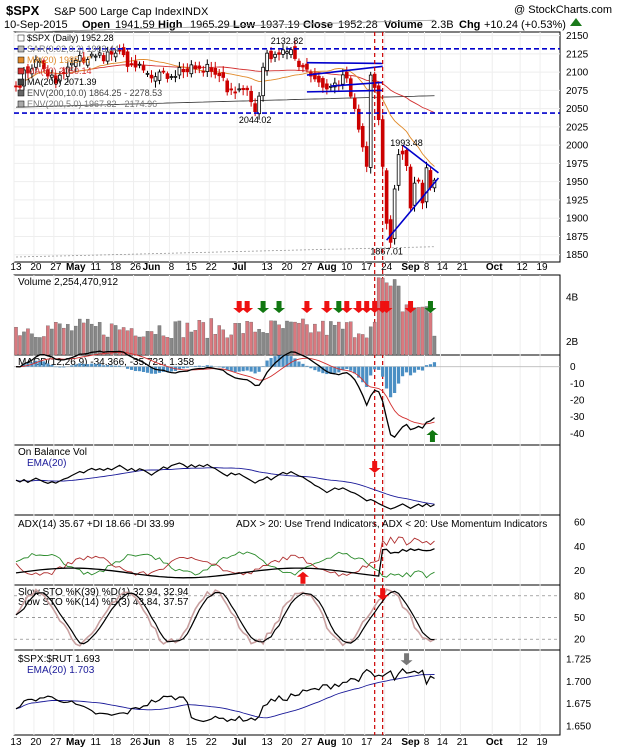 The image size is (620, 750). Describe the element at coordinates (577, 127) in the screenshot. I see `y-tick-label: 2025` at that location.